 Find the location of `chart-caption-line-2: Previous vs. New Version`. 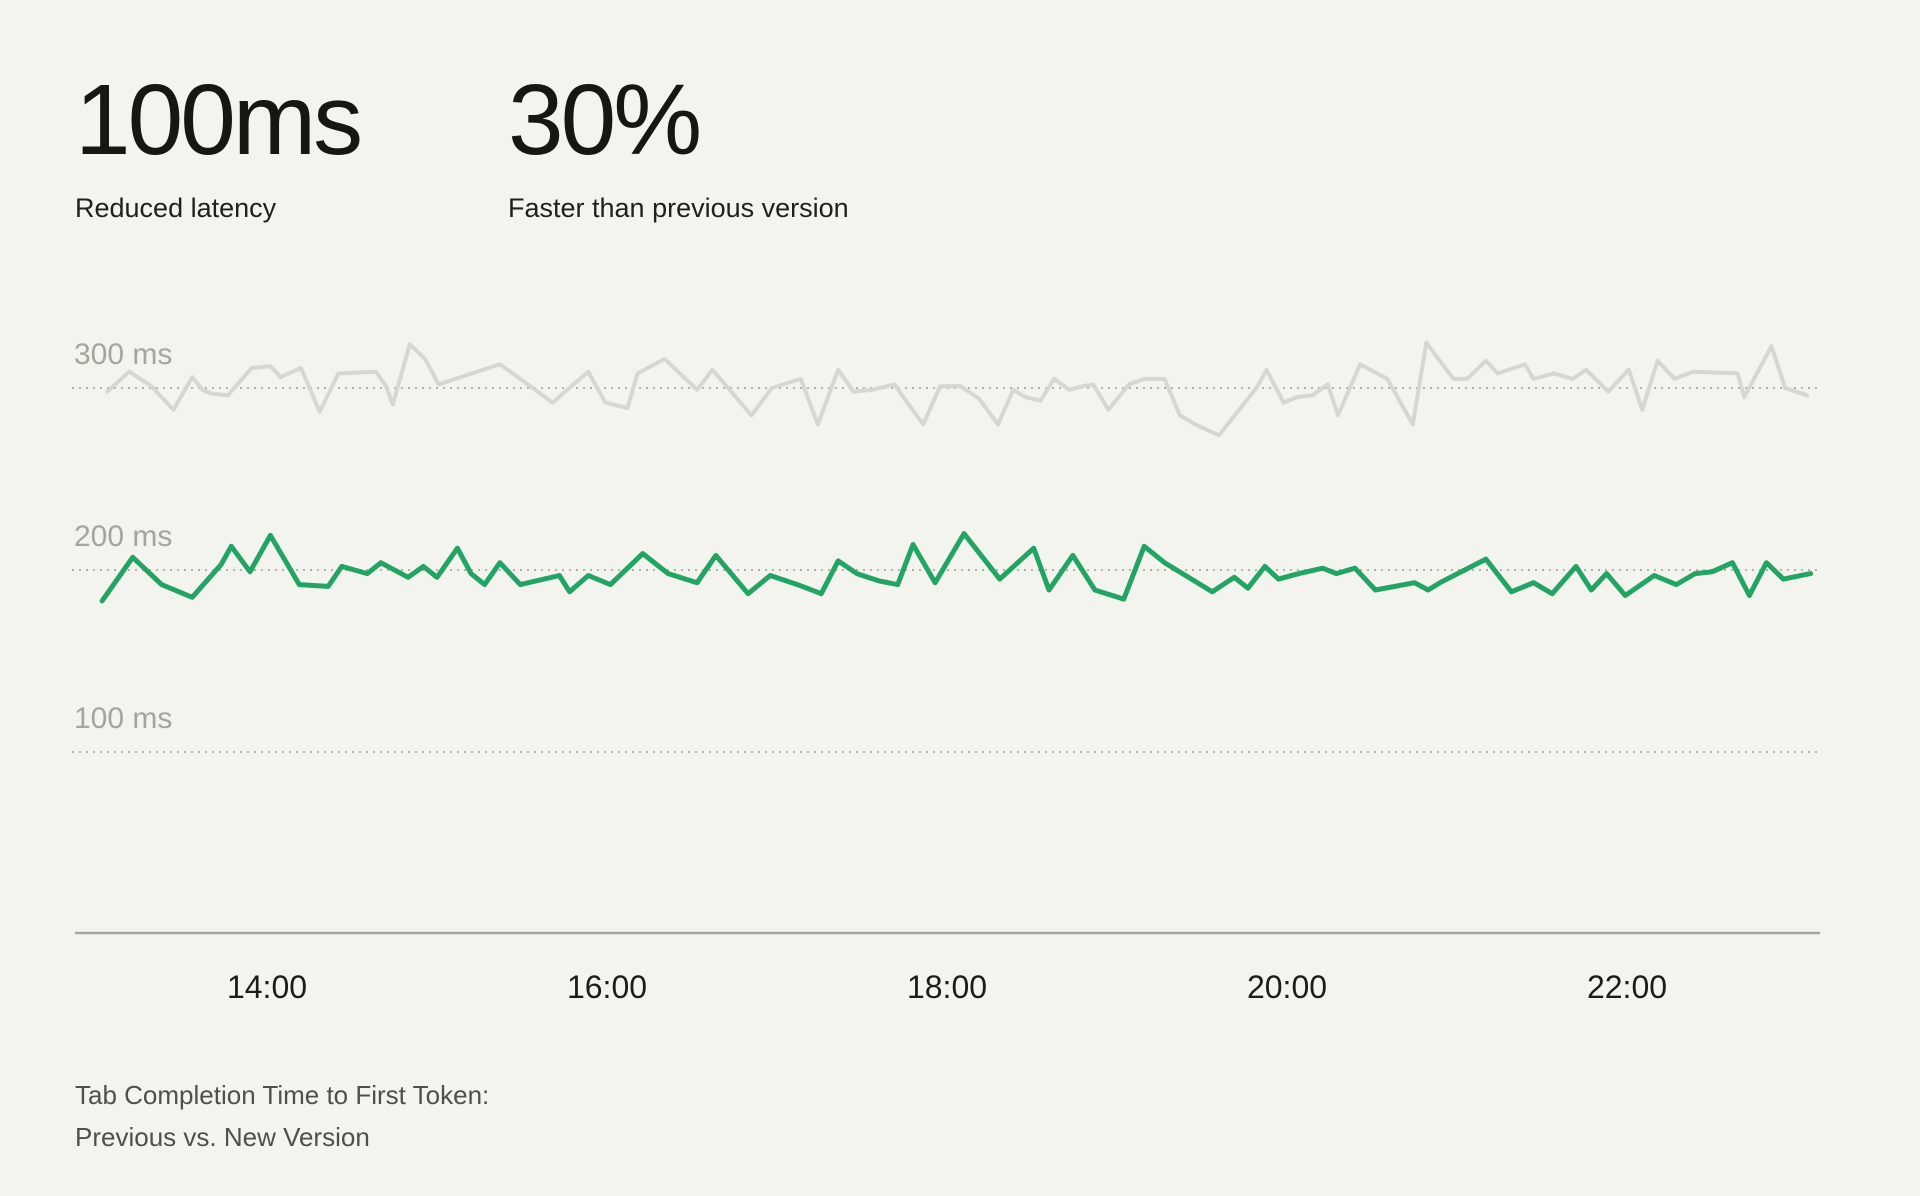

chart-caption-line-2: Previous vs. New Version is located at coordinates (222, 1137).